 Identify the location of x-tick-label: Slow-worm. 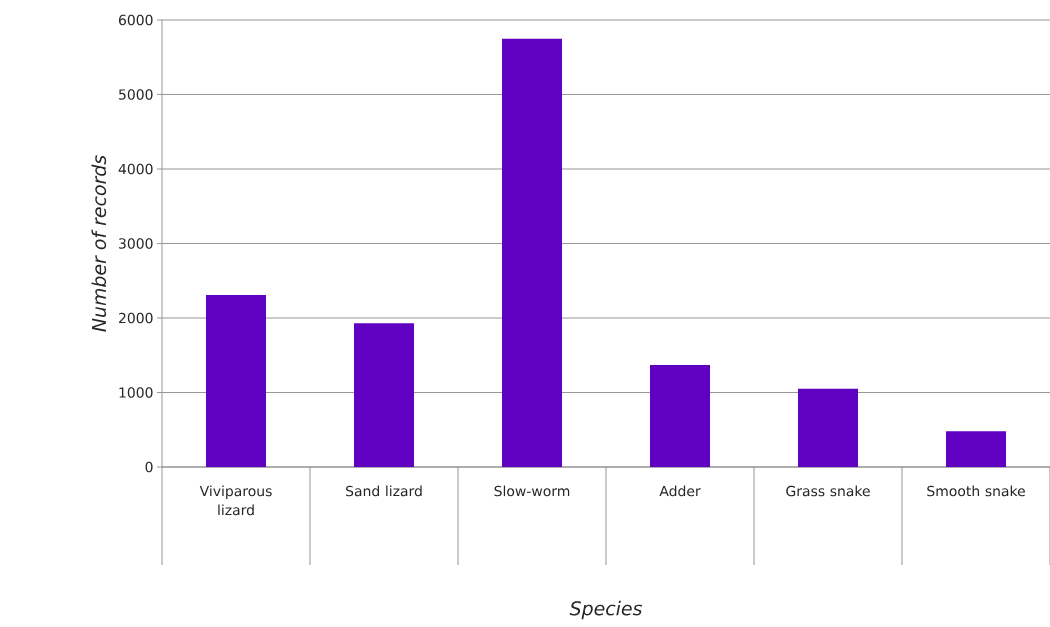
(532, 491).